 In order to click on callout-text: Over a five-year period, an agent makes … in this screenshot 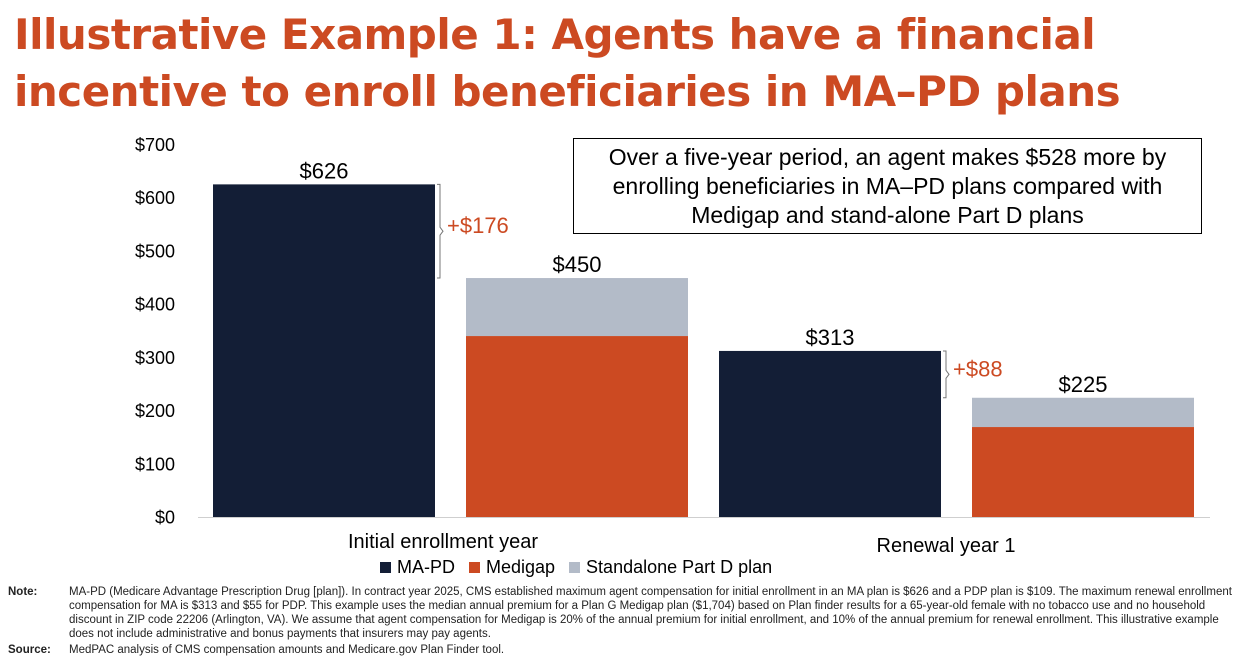, I will do `click(887, 185)`.